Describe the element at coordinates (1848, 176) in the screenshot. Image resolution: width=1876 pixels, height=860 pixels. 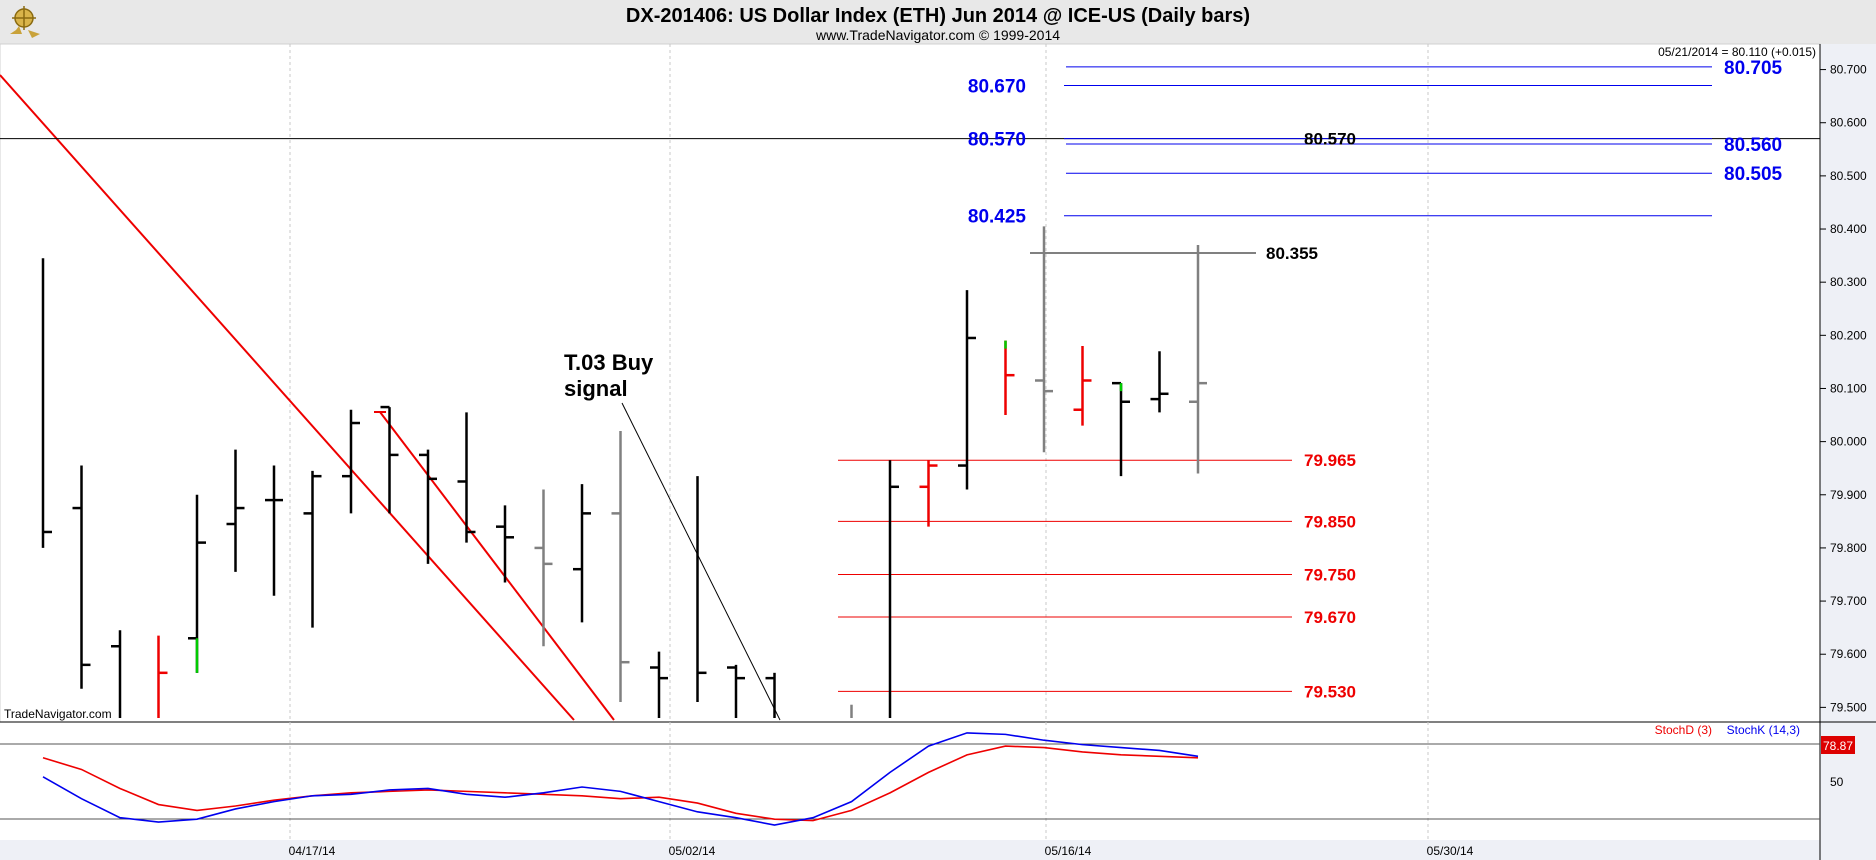
I see `y-tick-label: 80.500` at that location.